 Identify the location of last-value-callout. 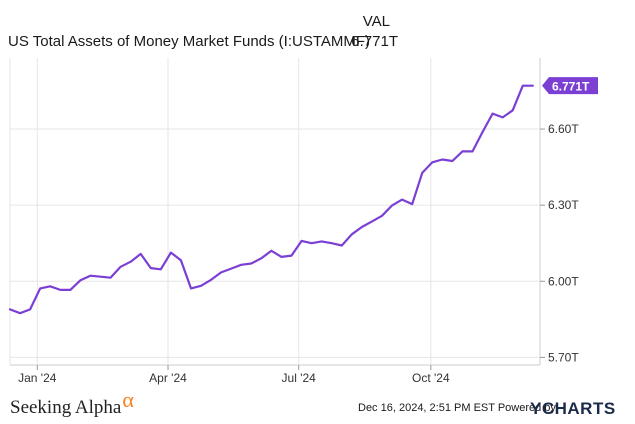
(570, 86).